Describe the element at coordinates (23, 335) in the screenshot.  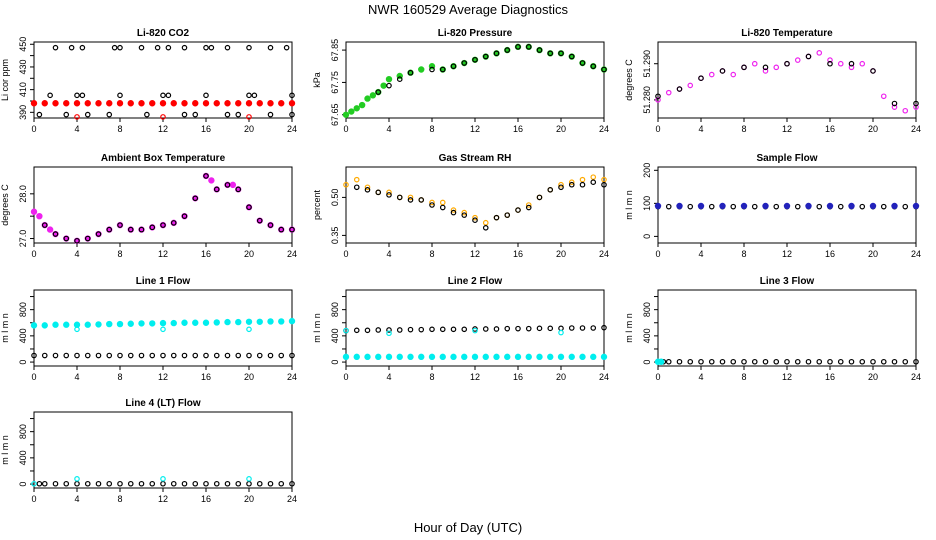
I see `y-tick-label: 400` at that location.